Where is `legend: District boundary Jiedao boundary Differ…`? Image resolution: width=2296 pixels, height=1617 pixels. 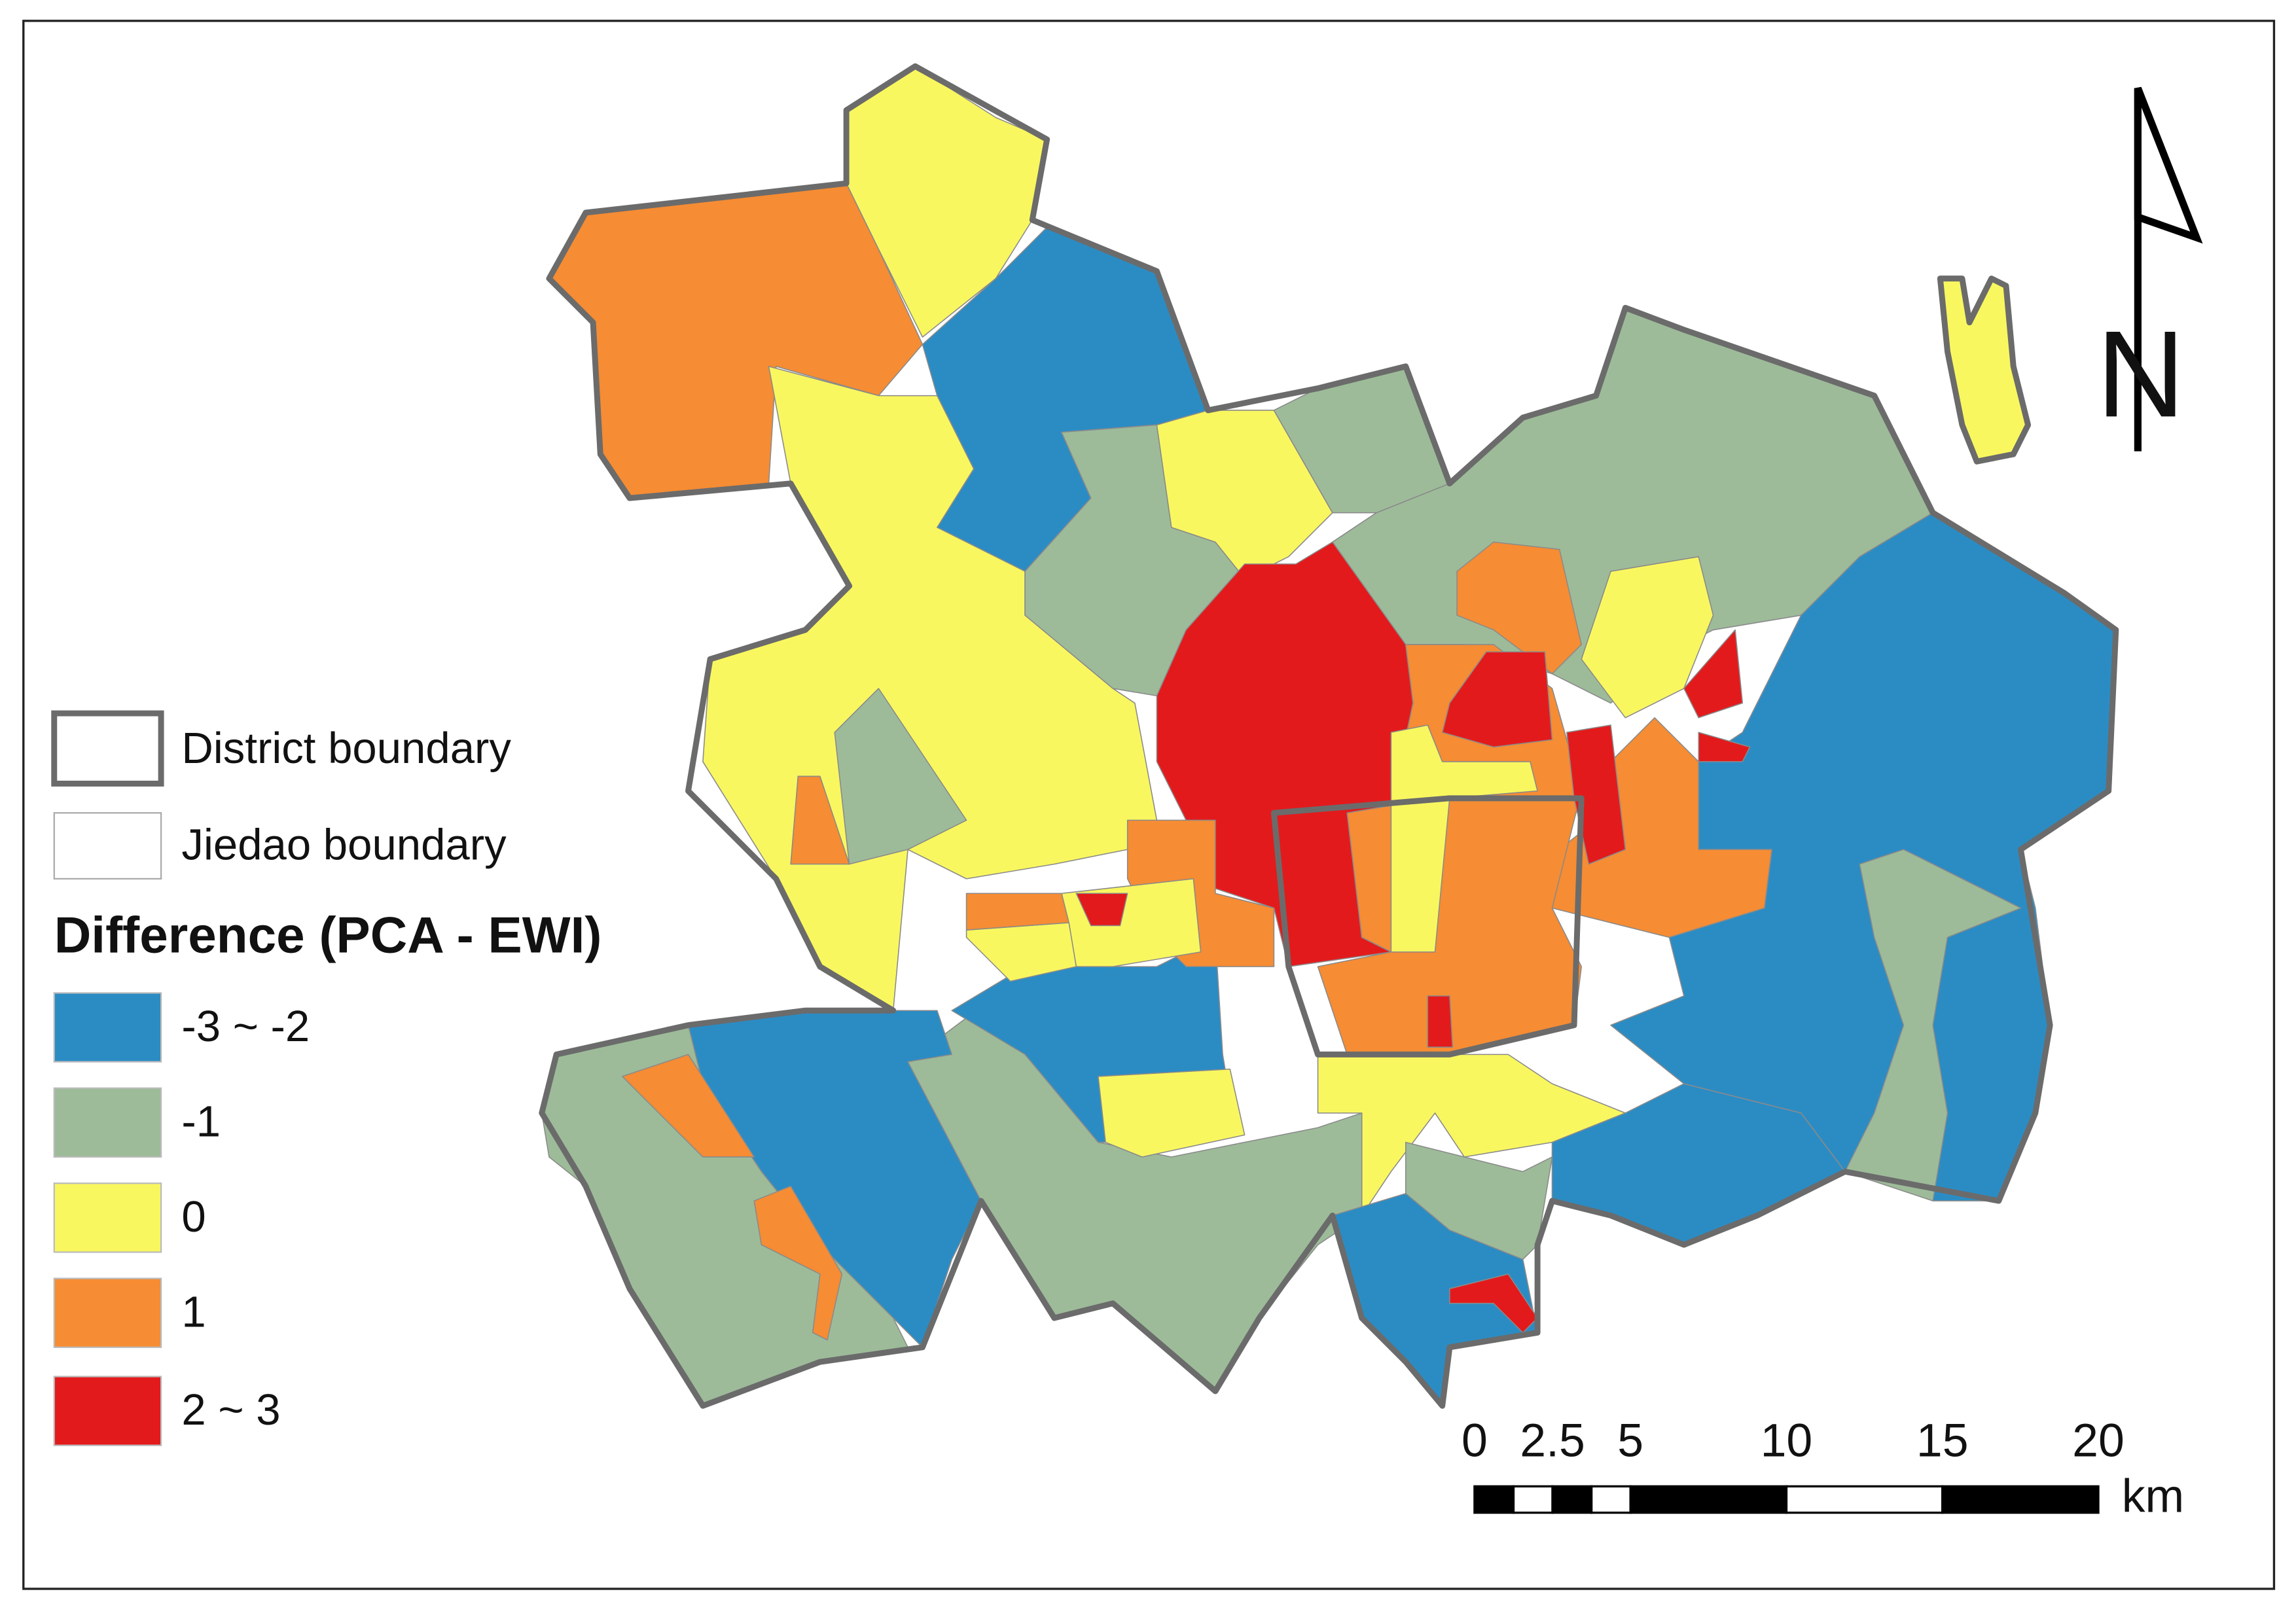
legend: District boundary Jiedao boundary Differ… is located at coordinates (326, 1078).